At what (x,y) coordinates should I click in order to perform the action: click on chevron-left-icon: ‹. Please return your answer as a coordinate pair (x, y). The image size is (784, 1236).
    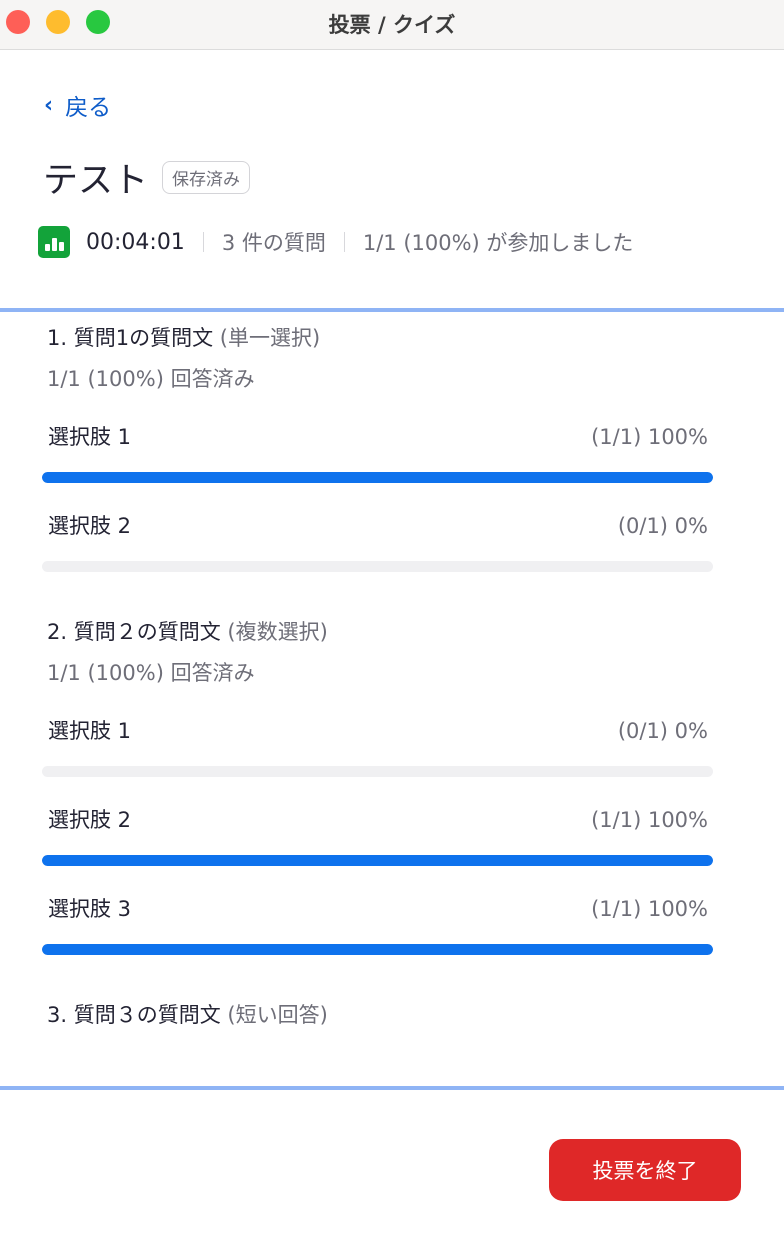
    Looking at the image, I should click on (49, 105).